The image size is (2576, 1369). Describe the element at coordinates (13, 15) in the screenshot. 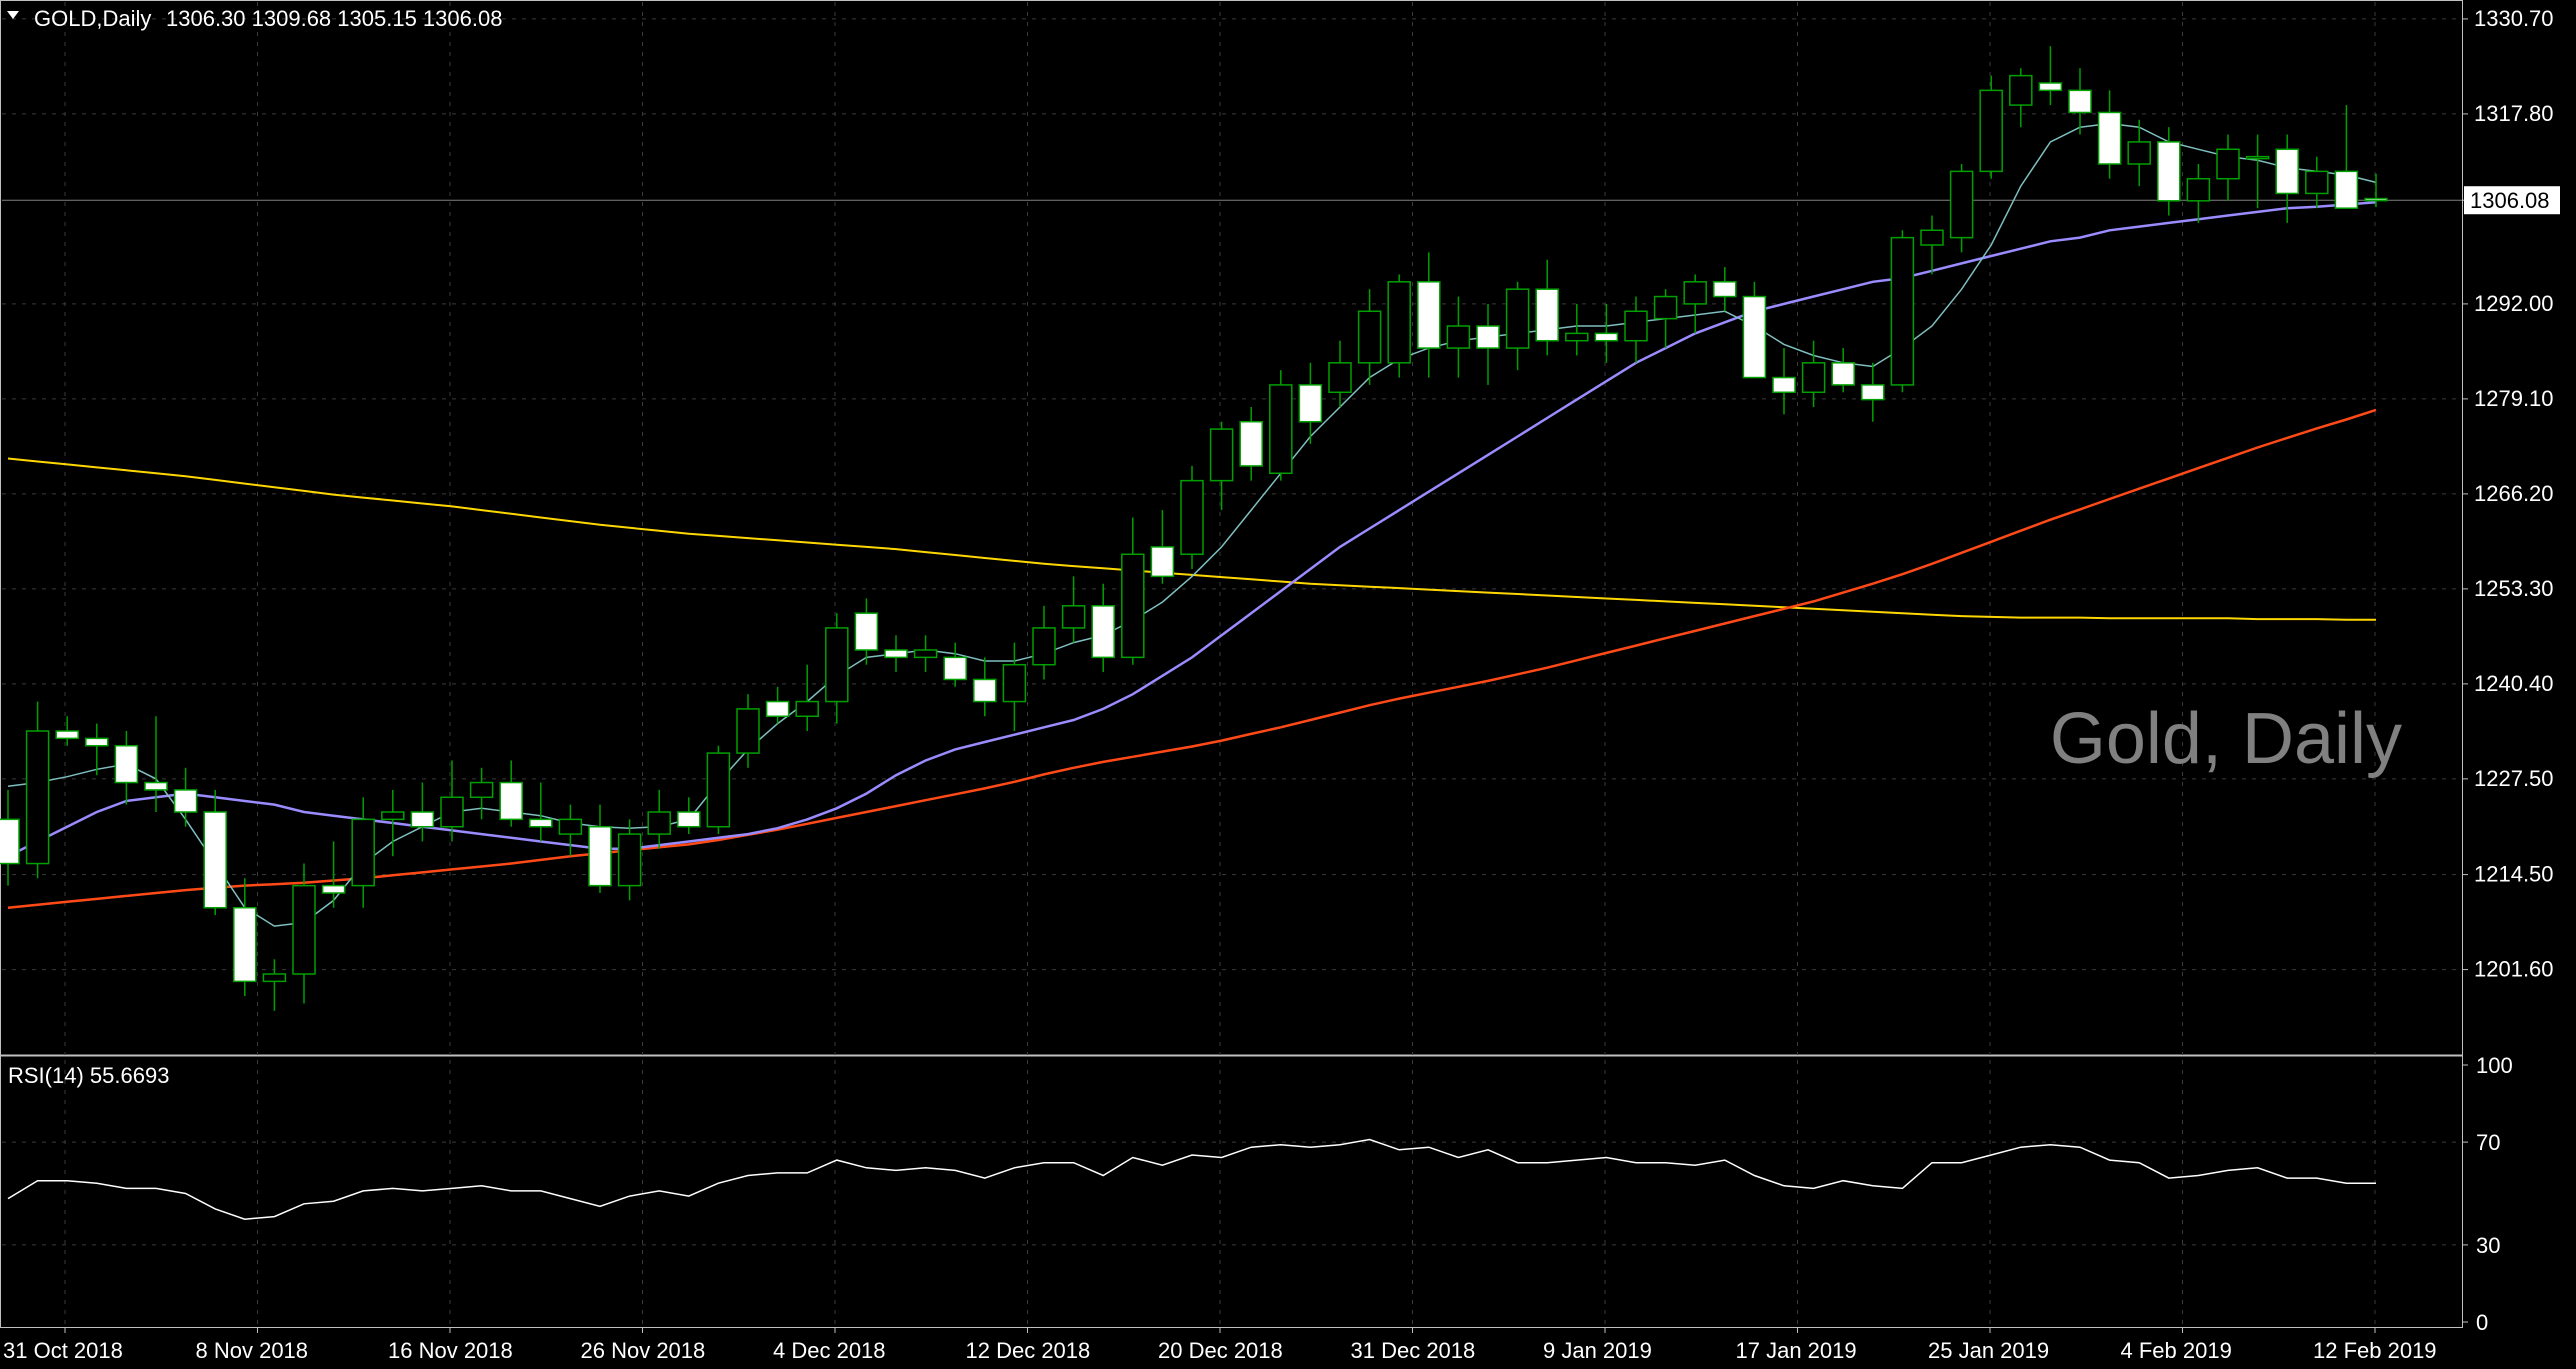

I see `collapse-triangle-icon` at that location.